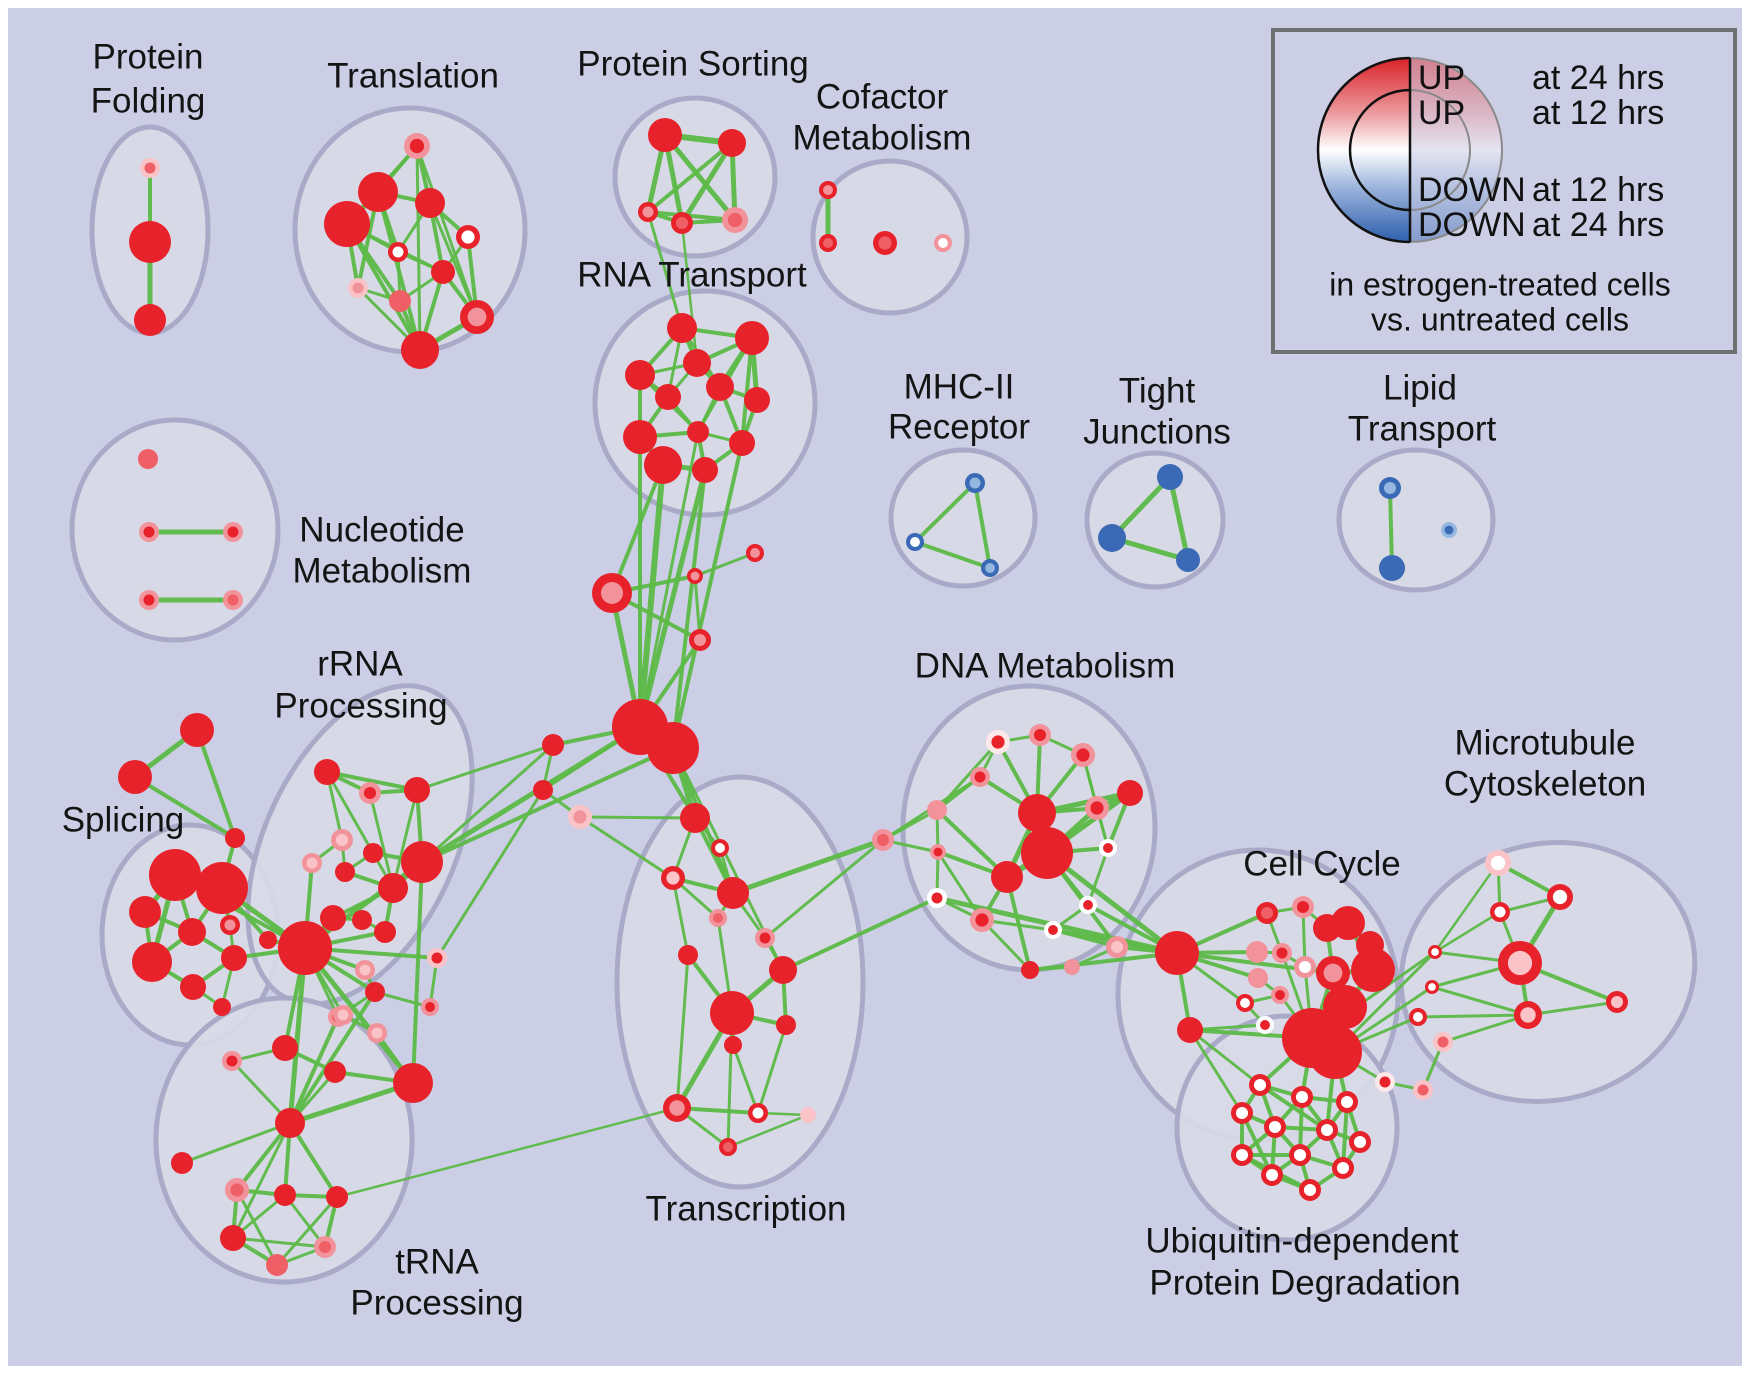 This screenshot has width=1750, height=1376. What do you see at coordinates (695, 177) in the screenshot?
I see `cluster-ellipse-protein-sorting` at bounding box center [695, 177].